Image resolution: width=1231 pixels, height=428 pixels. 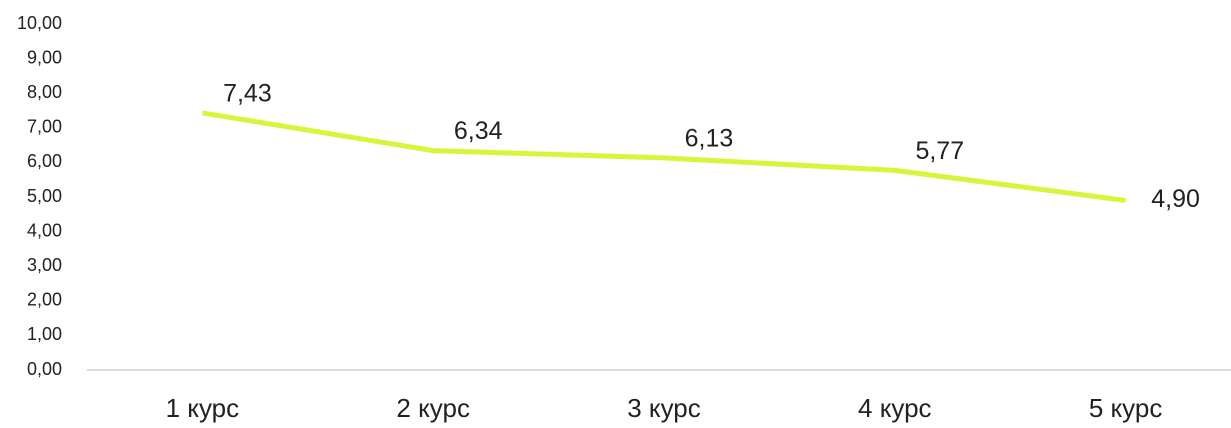 I want to click on y-tick-label: 1,00, so click(x=44, y=334).